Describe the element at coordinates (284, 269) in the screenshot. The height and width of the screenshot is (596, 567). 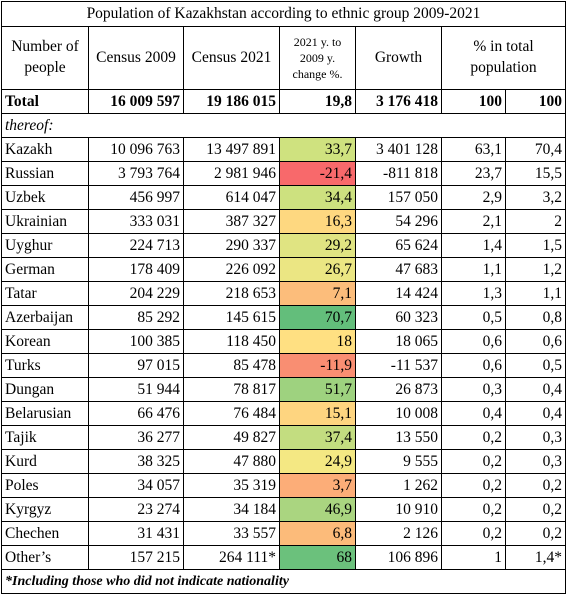
I see `data-row: German 178 409 226 092 26,7 47 683 1,1 1,2` at that location.